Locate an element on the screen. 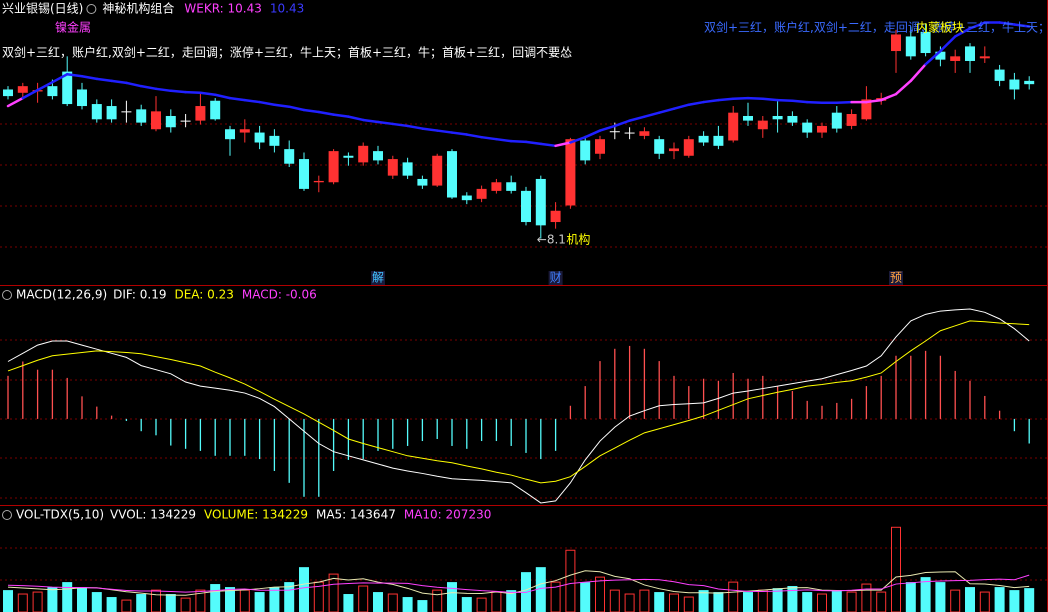  annotation: 机构 is located at coordinates (578, 239).